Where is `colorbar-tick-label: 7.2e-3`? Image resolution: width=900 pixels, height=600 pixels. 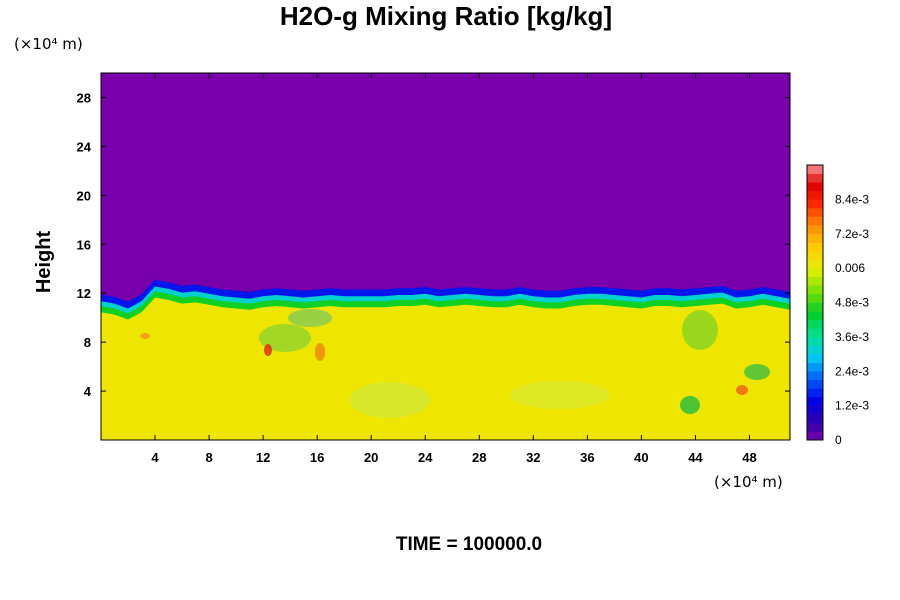
colorbar-tick-label: 7.2e-3 is located at coordinates (852, 234).